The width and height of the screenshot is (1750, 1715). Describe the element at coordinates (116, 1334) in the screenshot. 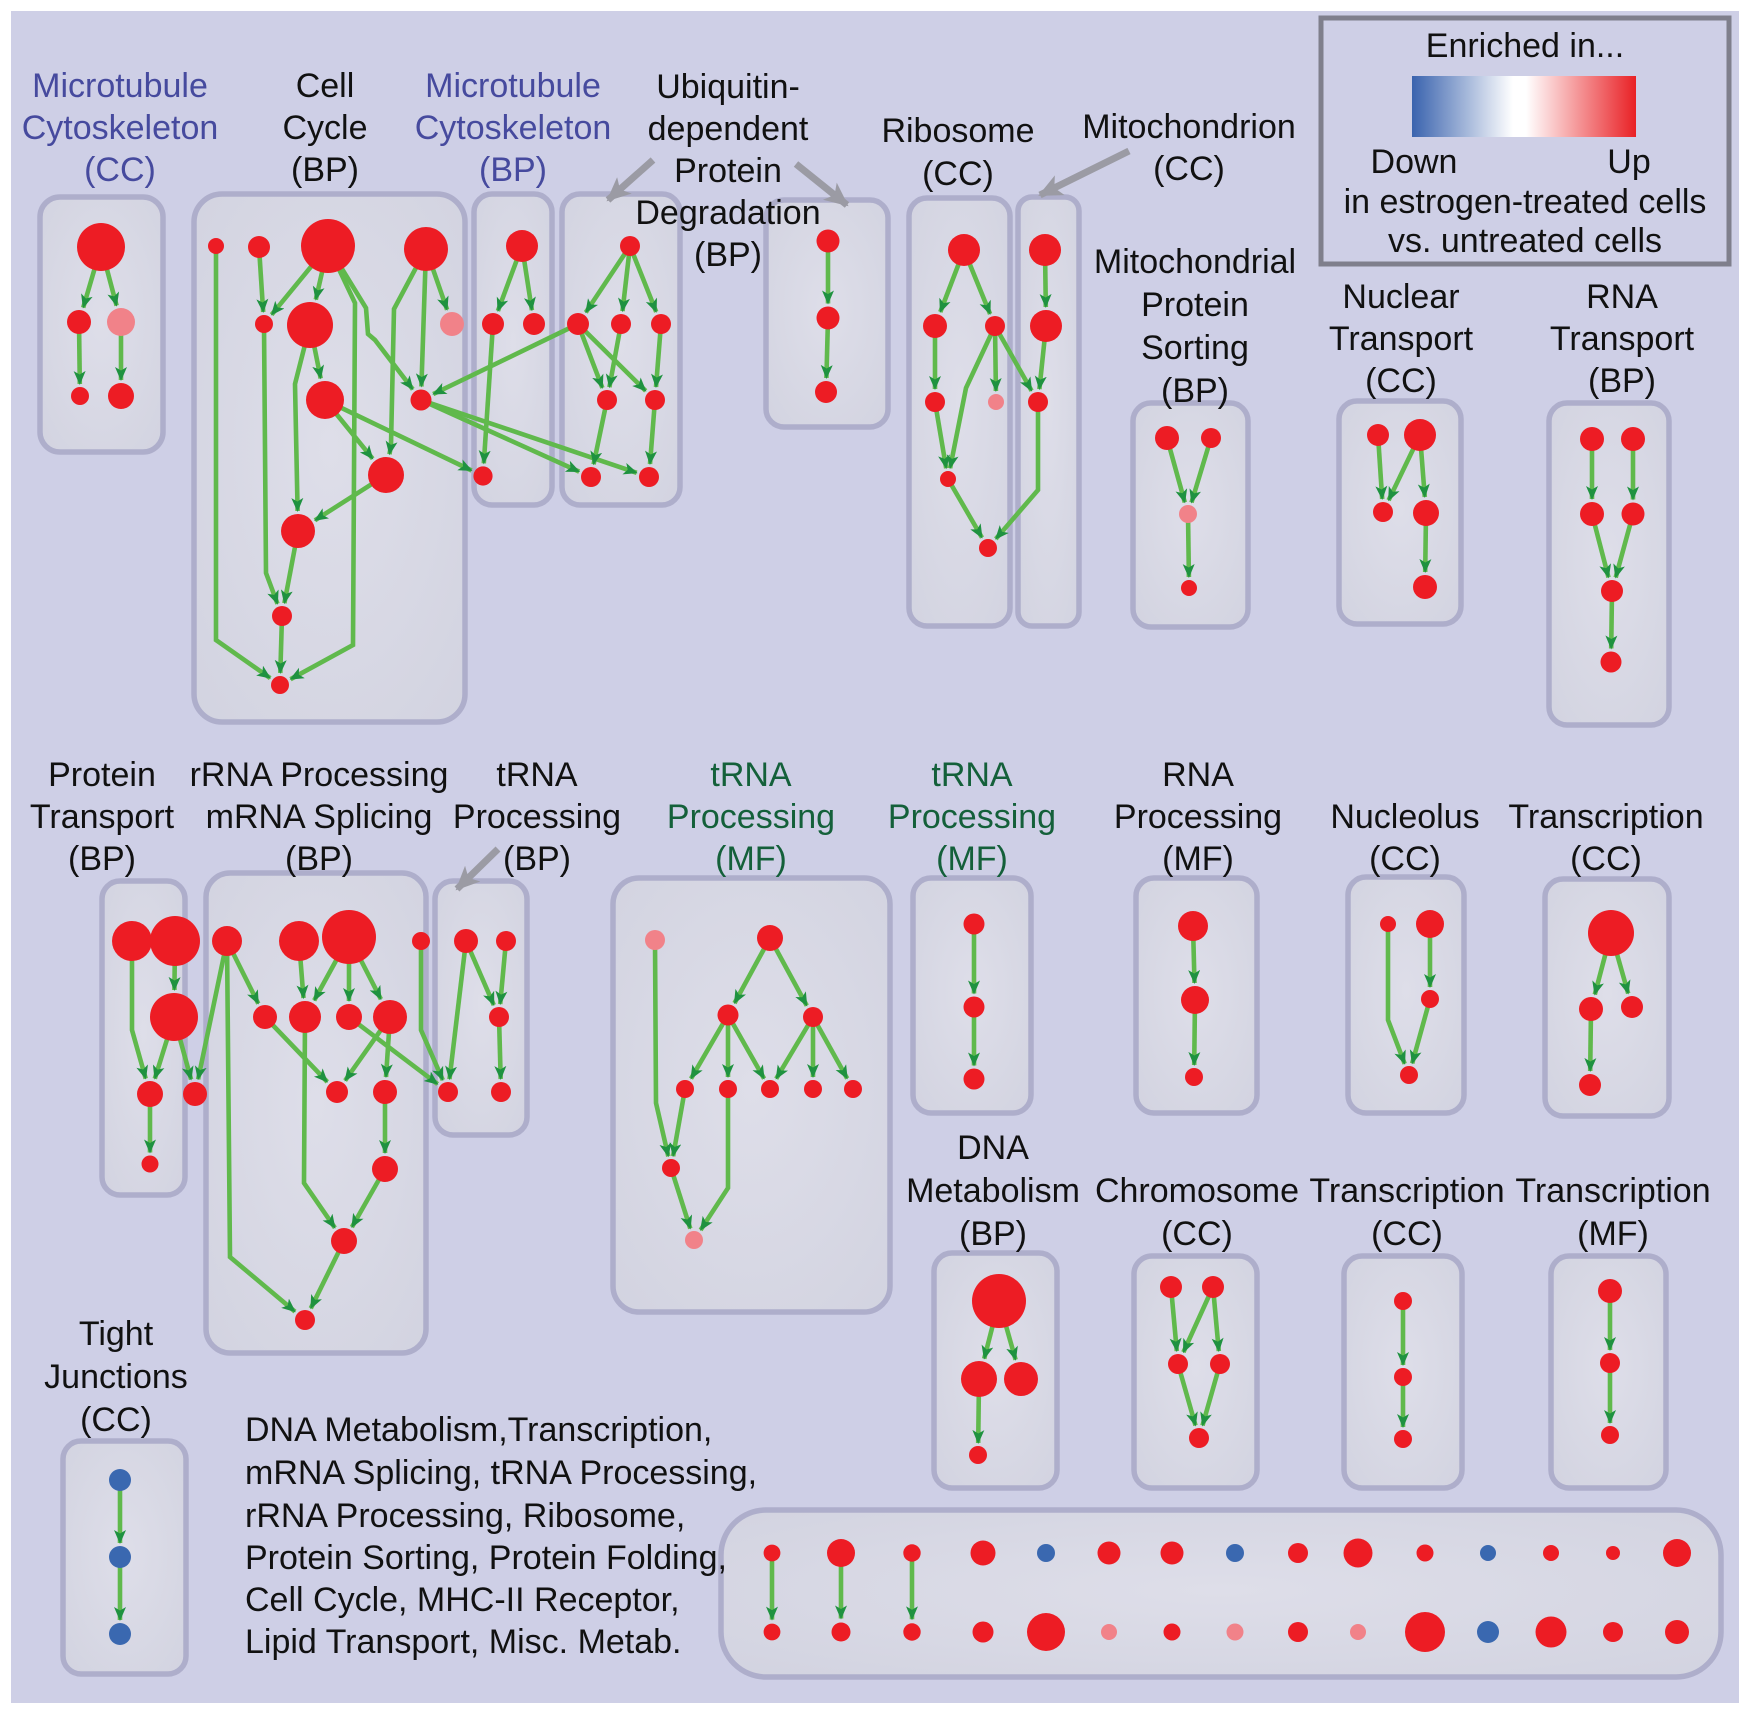

I see `svg-text: Tight` at that location.